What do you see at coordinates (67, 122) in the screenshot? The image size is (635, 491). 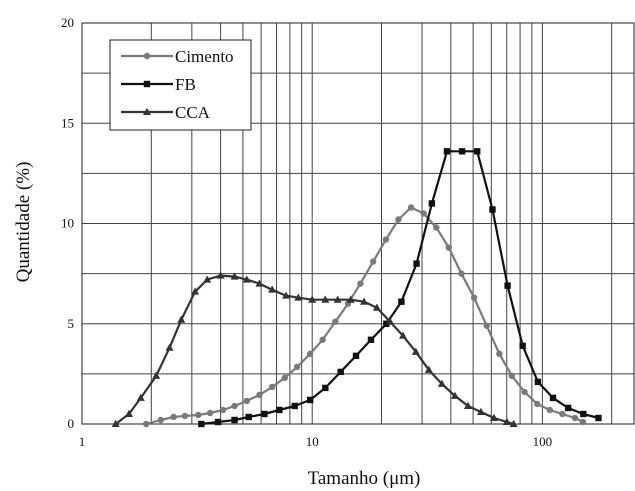 I see `y-tick-label: 15` at bounding box center [67, 122].